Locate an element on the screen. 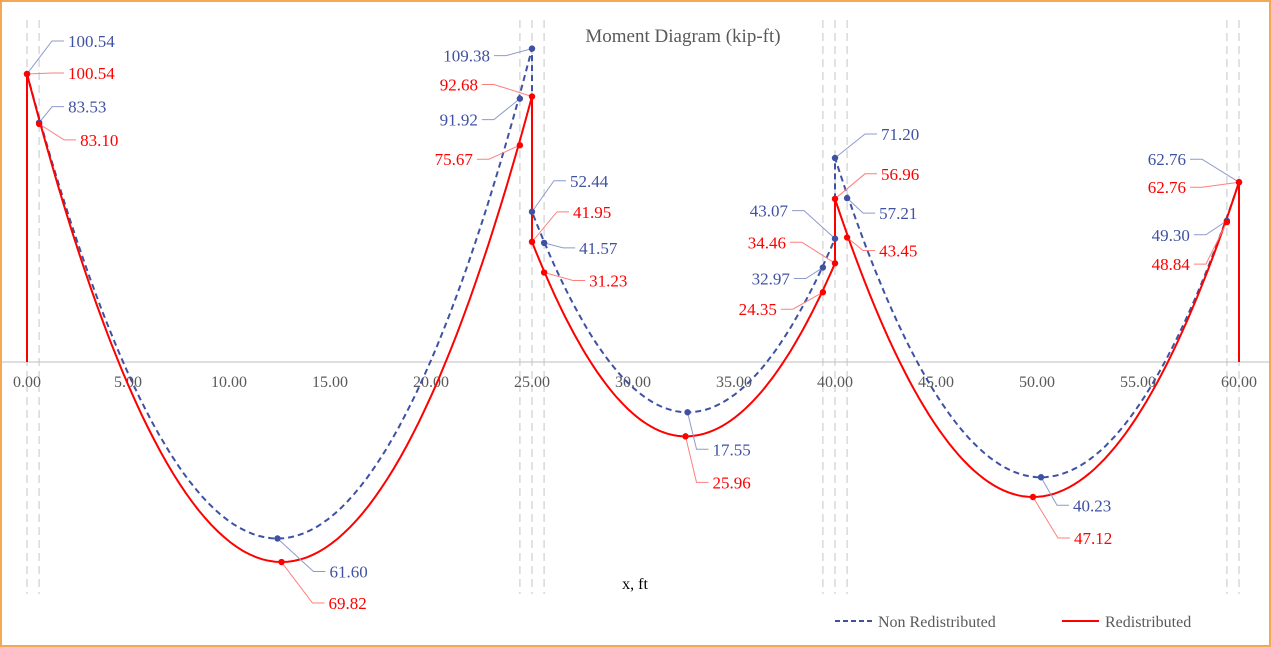  data-label: 41.95 is located at coordinates (592, 212).